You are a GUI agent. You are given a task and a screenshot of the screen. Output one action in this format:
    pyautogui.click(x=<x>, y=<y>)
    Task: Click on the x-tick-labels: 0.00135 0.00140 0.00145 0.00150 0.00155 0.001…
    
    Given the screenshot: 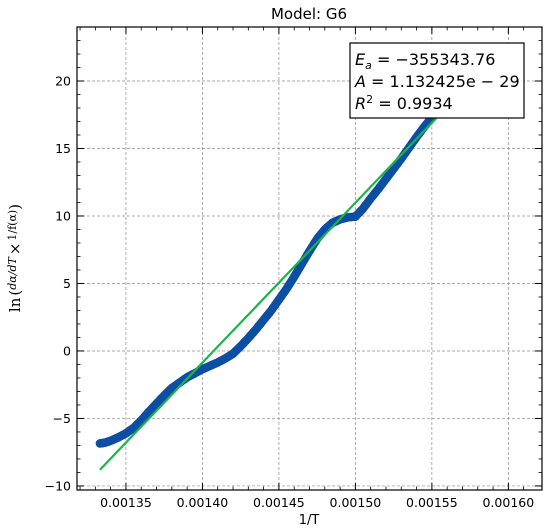 What is the action you would take?
    pyautogui.click(x=317, y=502)
    